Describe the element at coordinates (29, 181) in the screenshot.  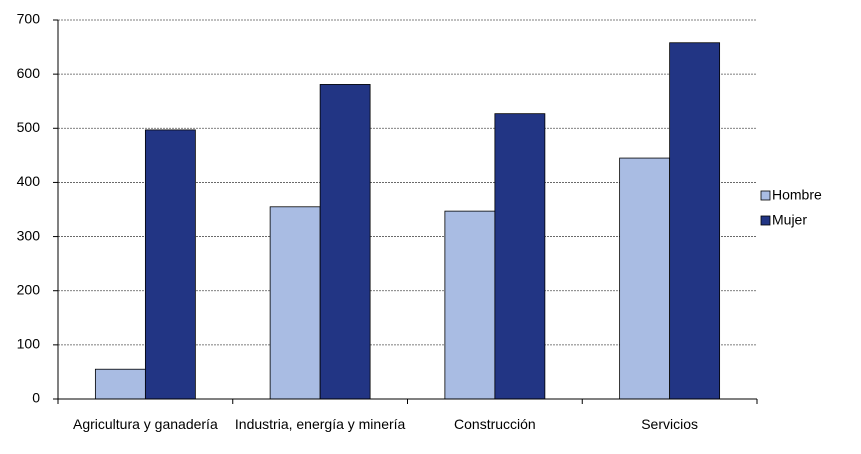
I see `y-tick-label: 400` at that location.